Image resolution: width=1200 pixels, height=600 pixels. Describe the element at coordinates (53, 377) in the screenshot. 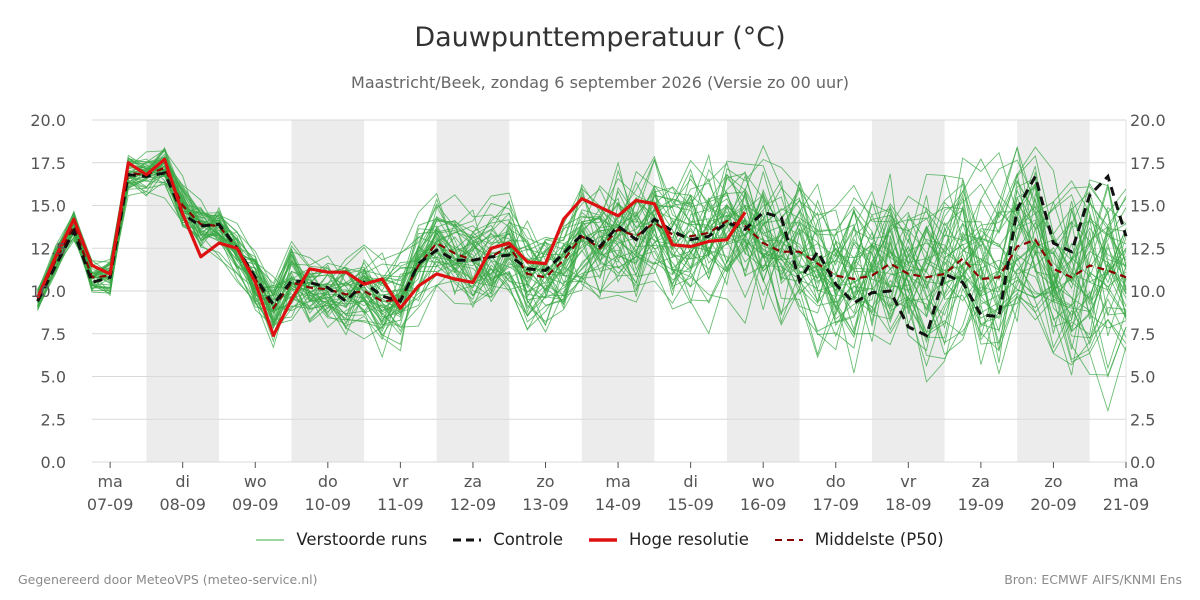

I see `y-tick-label-left: 5.0` at that location.